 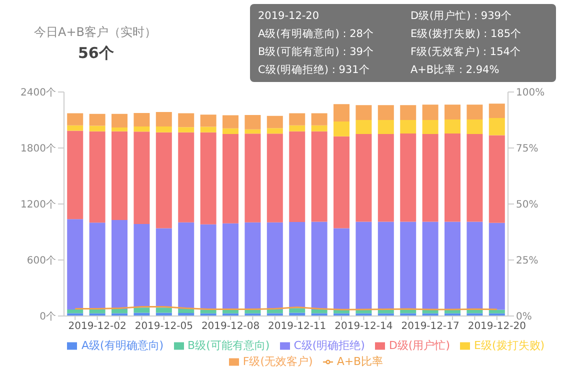 I want to click on legend-label: F级(无效客户), so click(x=277, y=361).